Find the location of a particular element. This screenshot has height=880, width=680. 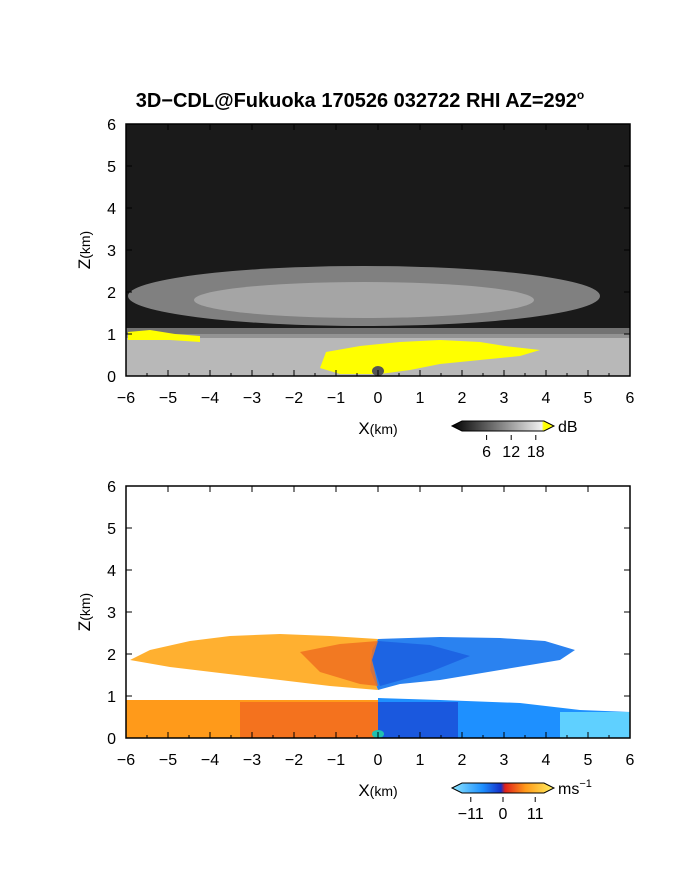

intensity-y-tick-label: 2 is located at coordinates (111, 293).